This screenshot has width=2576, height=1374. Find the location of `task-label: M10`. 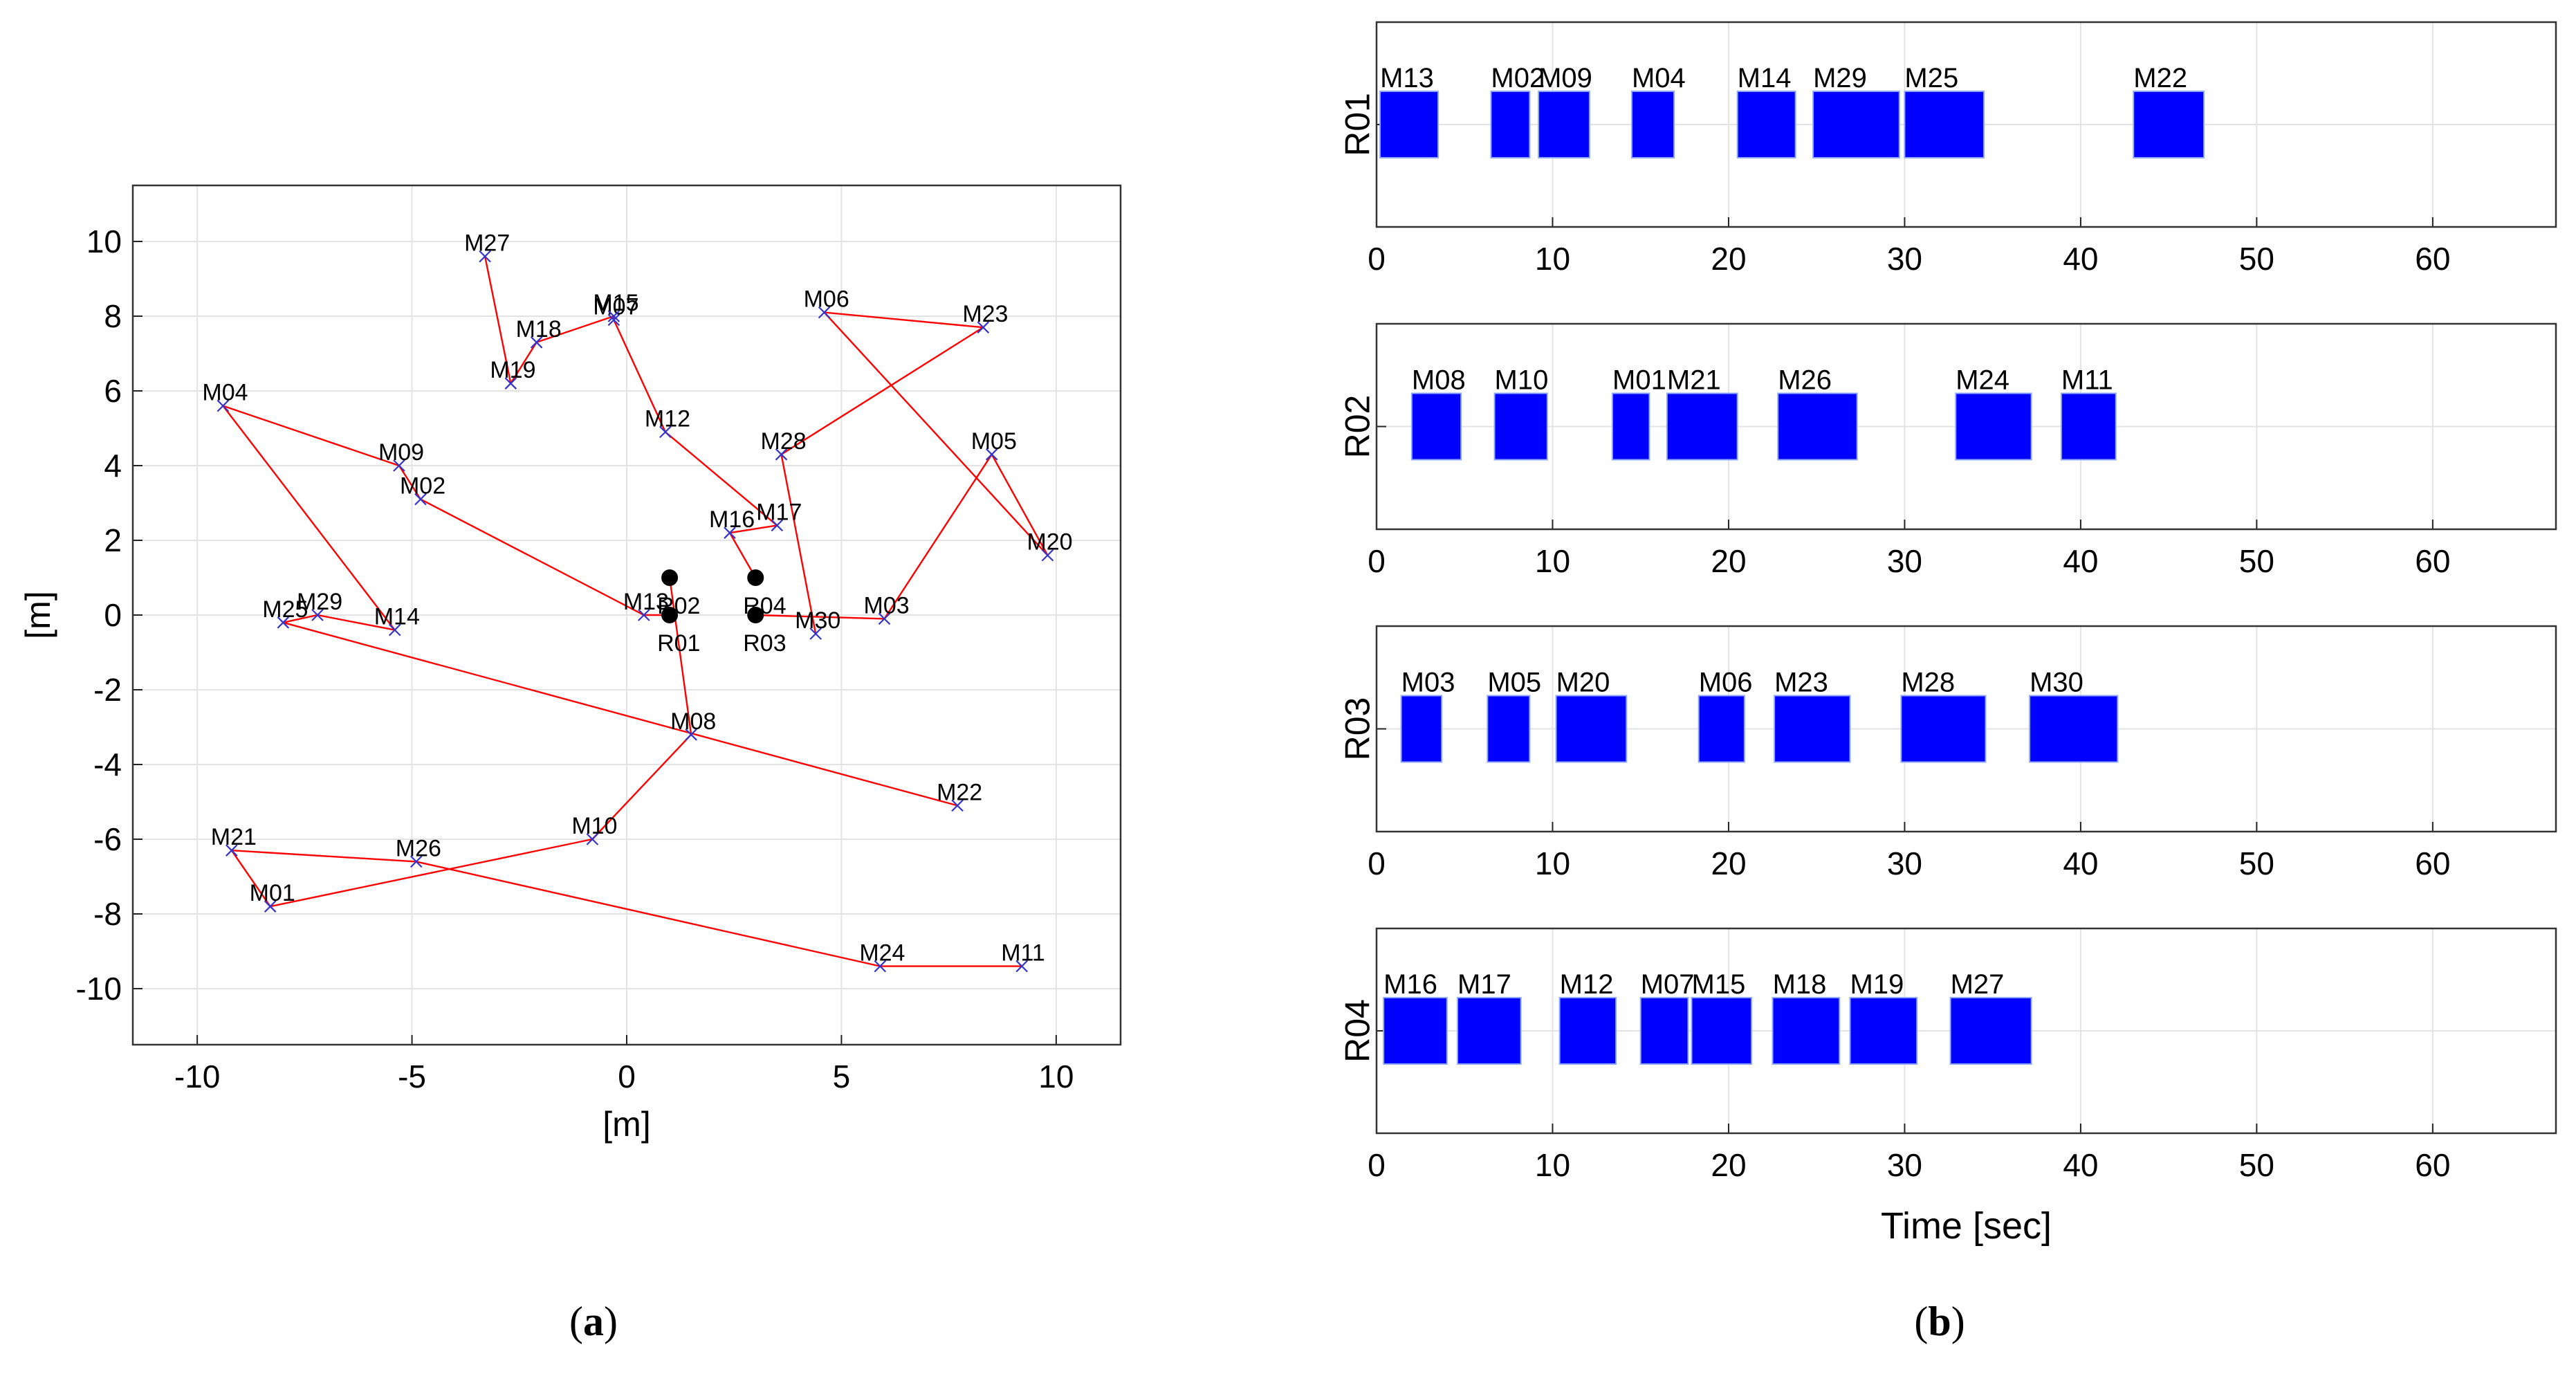

task-label: M10 is located at coordinates (1522, 380).